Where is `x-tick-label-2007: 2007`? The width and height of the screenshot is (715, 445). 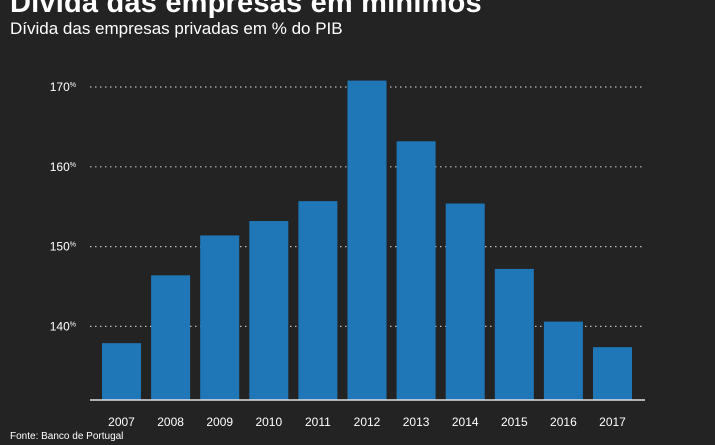 x-tick-label-2007: 2007 is located at coordinates (121, 422).